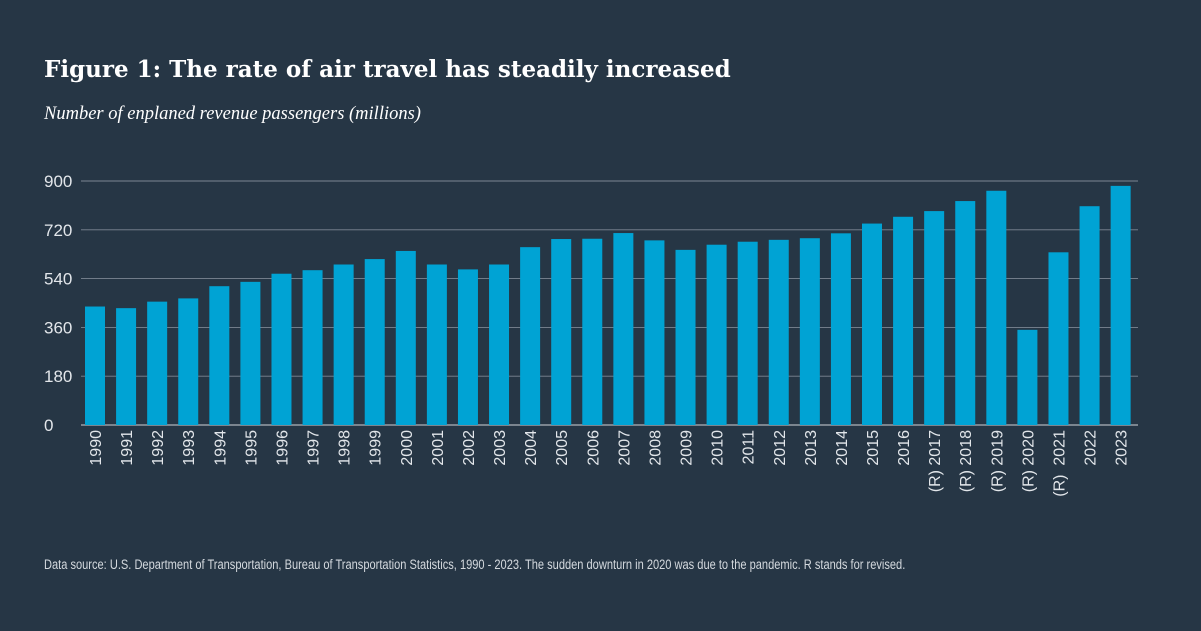 This screenshot has width=1201, height=631. What do you see at coordinates (345, 448) in the screenshot?
I see `x-tick-label: 1998` at bounding box center [345, 448].